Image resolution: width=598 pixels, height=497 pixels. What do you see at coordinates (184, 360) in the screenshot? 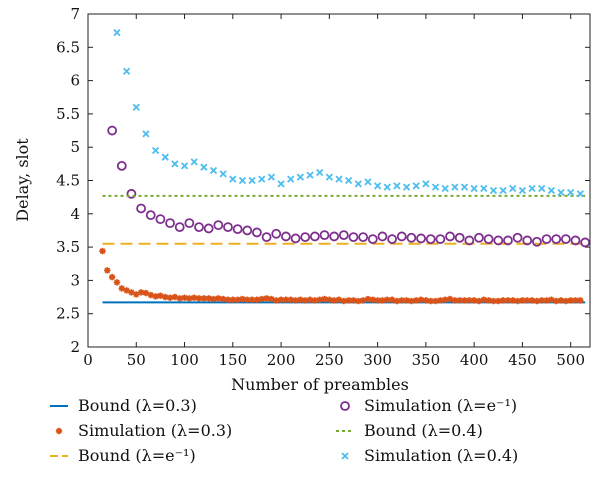
I see `x-tick-label: 100` at bounding box center [184, 360].